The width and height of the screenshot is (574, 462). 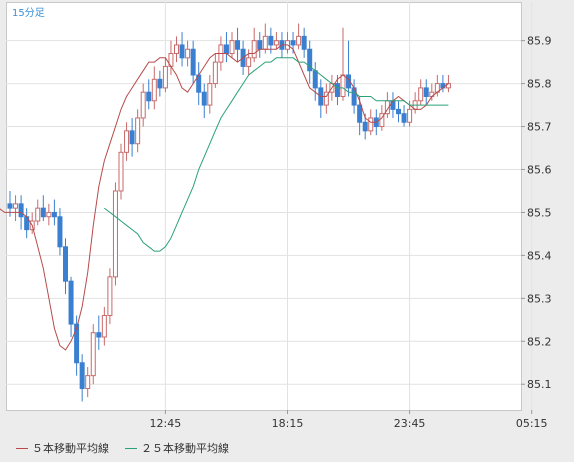 What do you see at coordinates (288, 423) in the screenshot?
I see `x-tick-label: 18:15` at bounding box center [288, 423].